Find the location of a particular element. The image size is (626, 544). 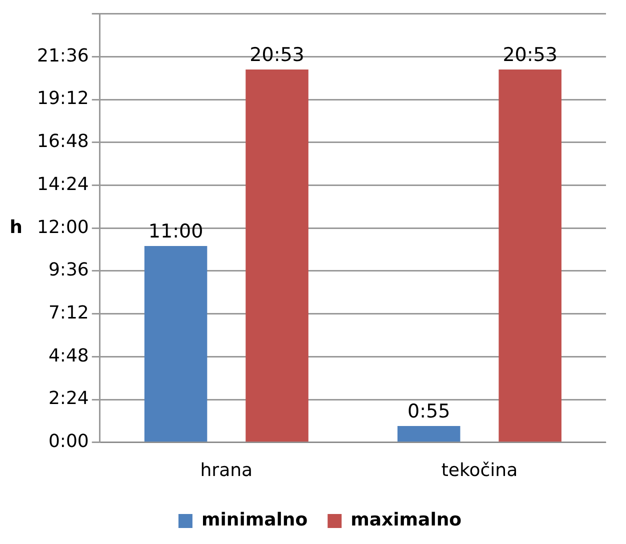

legend-label: minimalno is located at coordinates (254, 520).